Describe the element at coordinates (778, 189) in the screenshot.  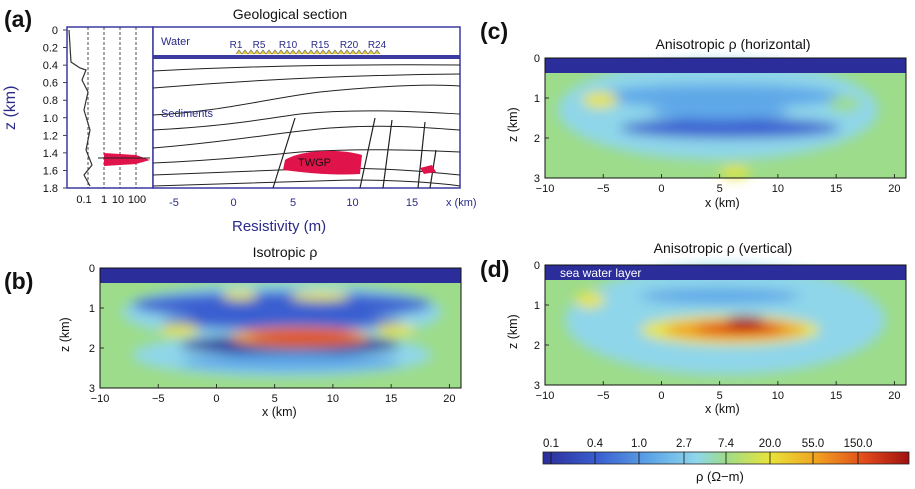
I see `panel_c-x-tick-label: 10` at that location.